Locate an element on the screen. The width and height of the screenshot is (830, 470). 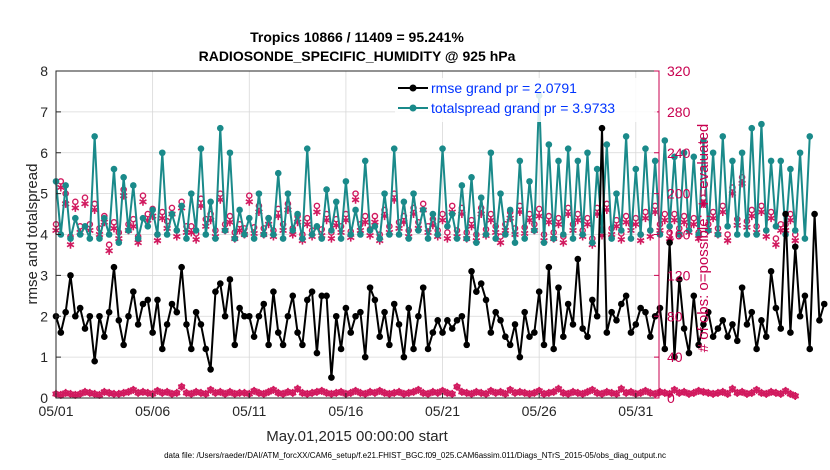
x-axis-ticks: 05/01 05/06 05/11 05/16 05/21 05/26 05/31 is located at coordinates (346, 406).